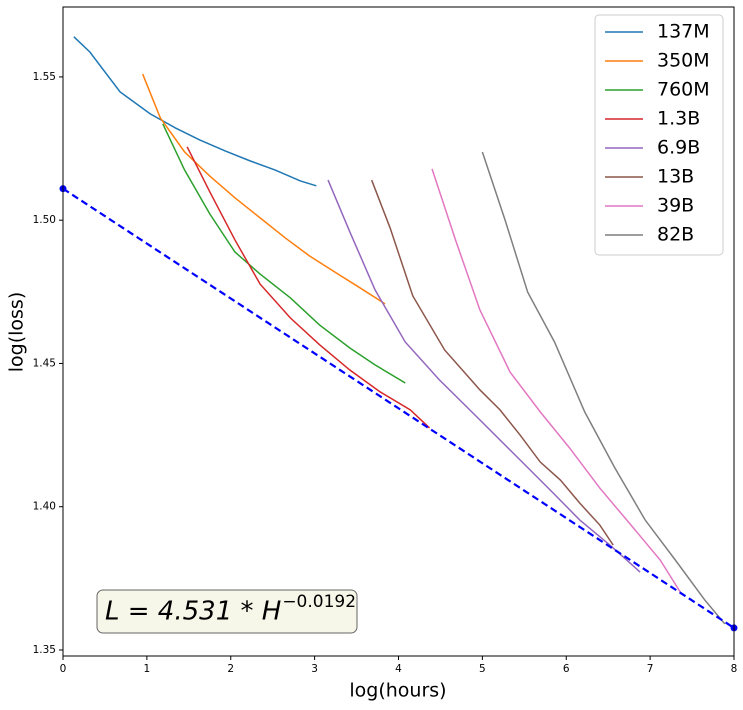  Describe the element at coordinates (683, 90) in the screenshot. I see `legend-label: 760M` at that location.